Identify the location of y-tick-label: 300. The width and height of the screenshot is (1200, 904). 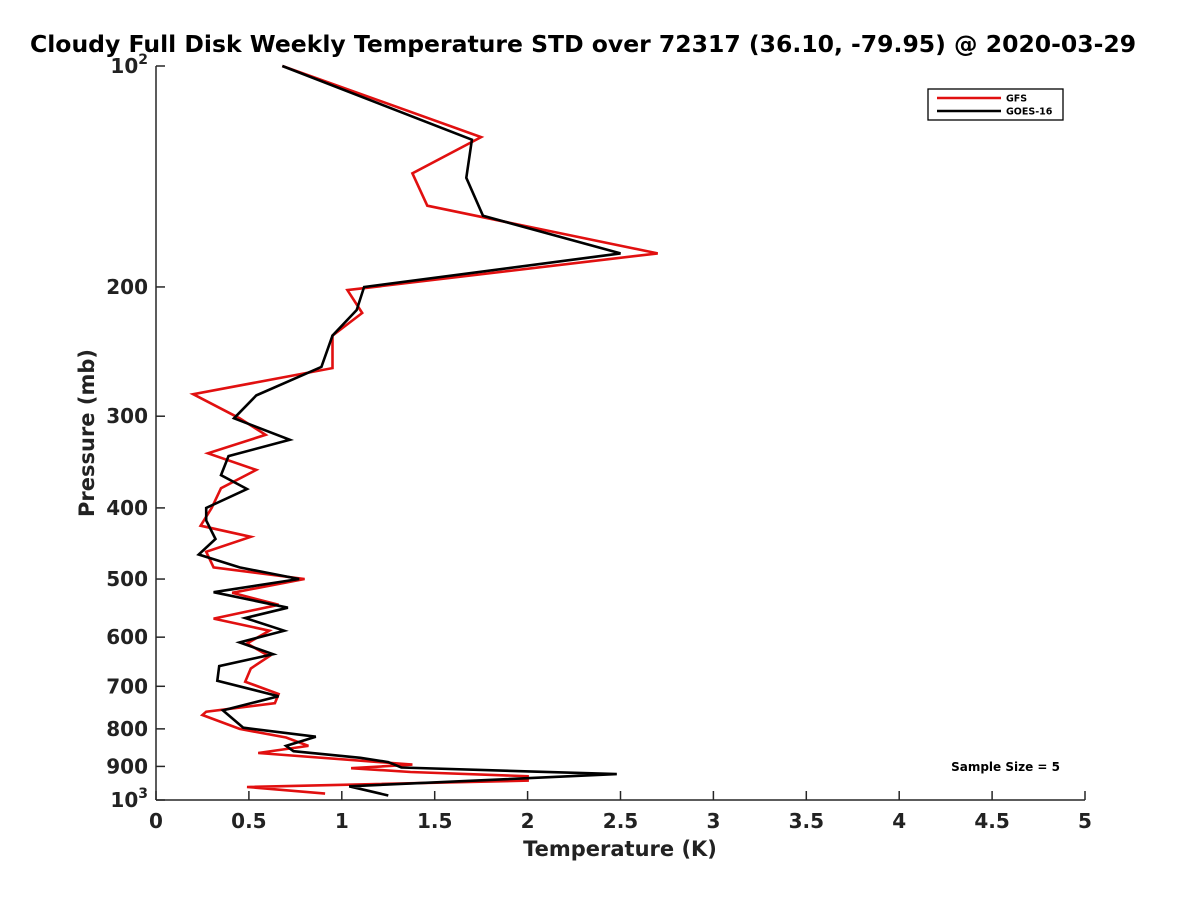
(127, 416).